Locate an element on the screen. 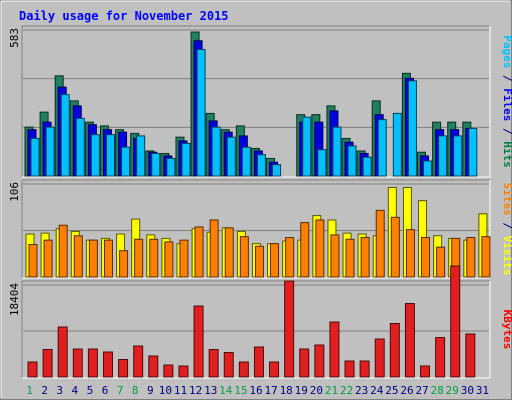 Image resolution: width=512 pixels, height=400 pixels. legend-hits: Hits is located at coordinates (506, 154).